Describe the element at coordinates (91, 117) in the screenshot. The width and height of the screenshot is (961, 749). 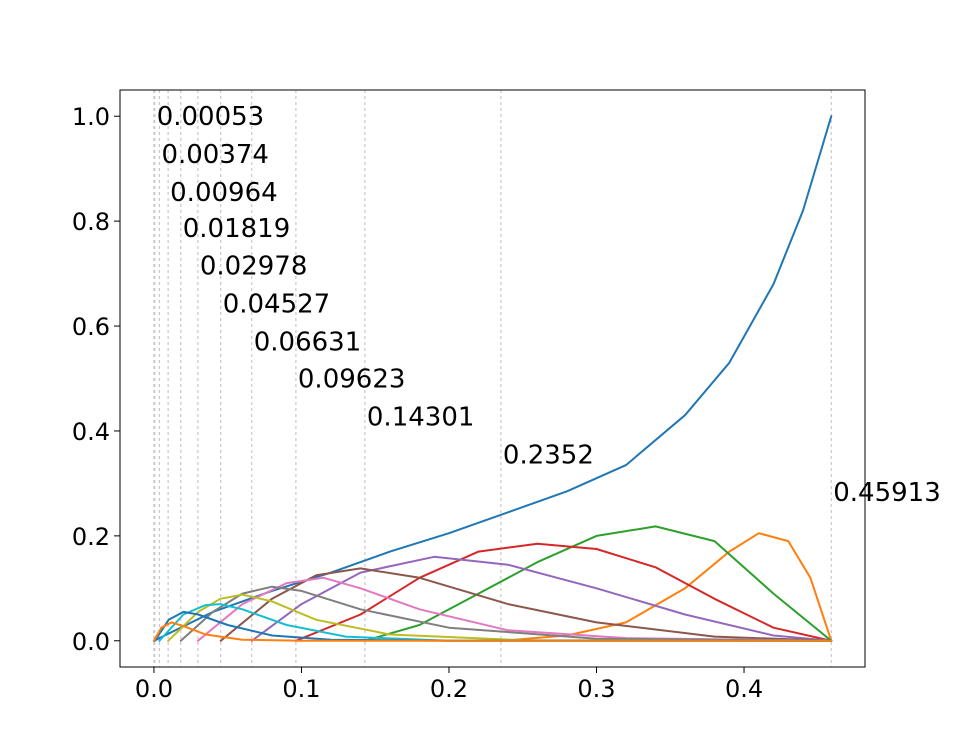
I see `y-tick-label: 1.0` at that location.